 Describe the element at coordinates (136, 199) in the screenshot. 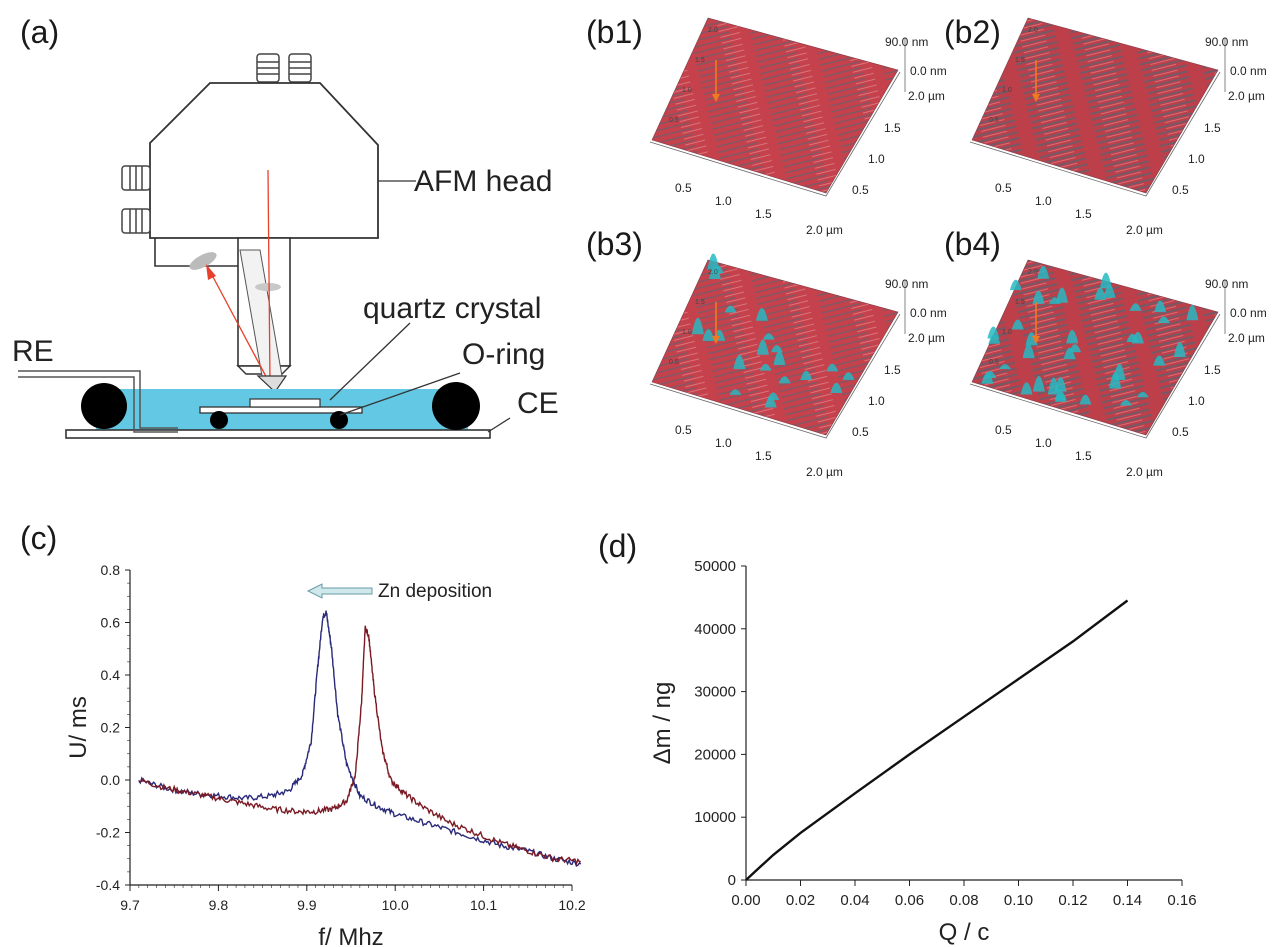

I see `side-knob-icon` at that location.